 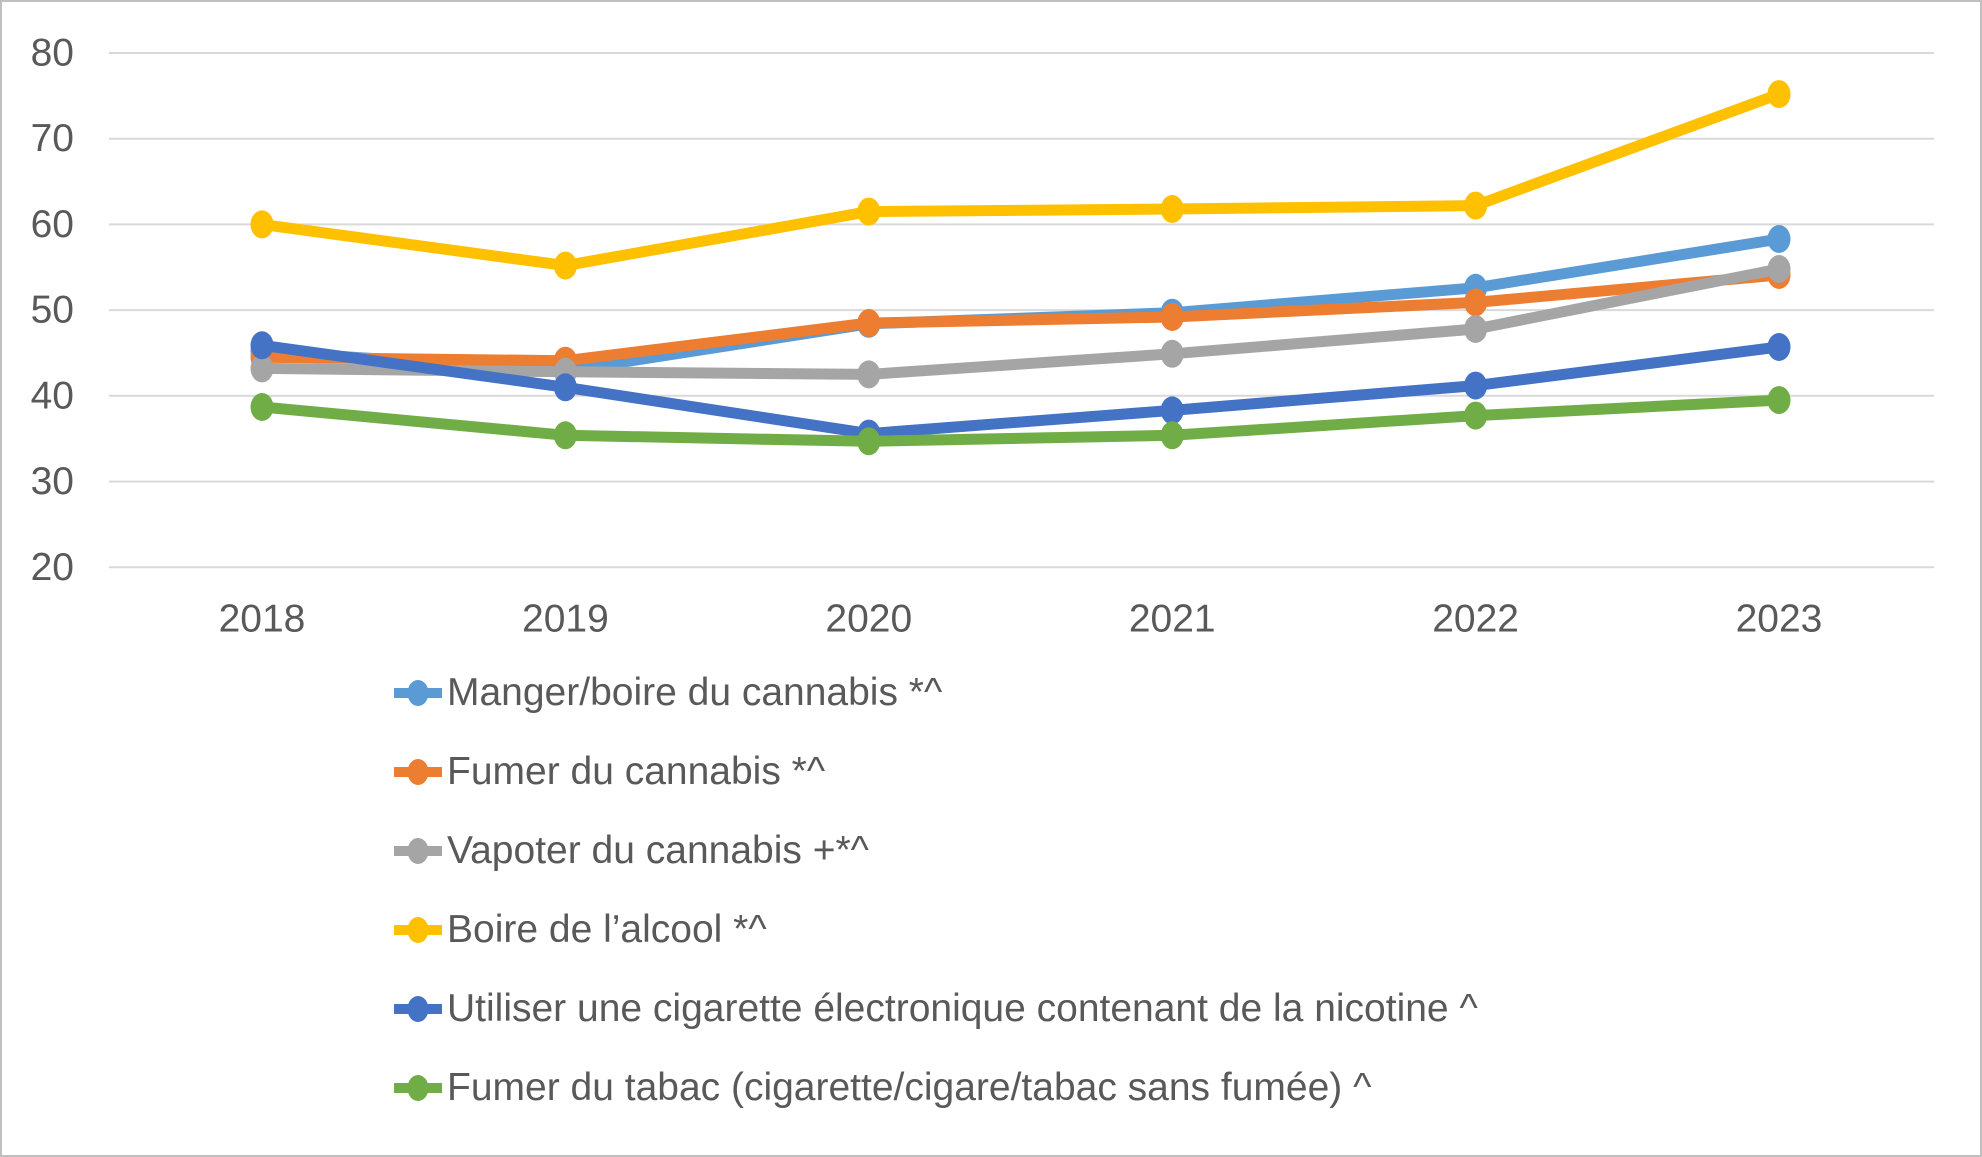 What do you see at coordinates (1779, 619) in the screenshot?
I see `x-axis-tick-label: 2023` at bounding box center [1779, 619].